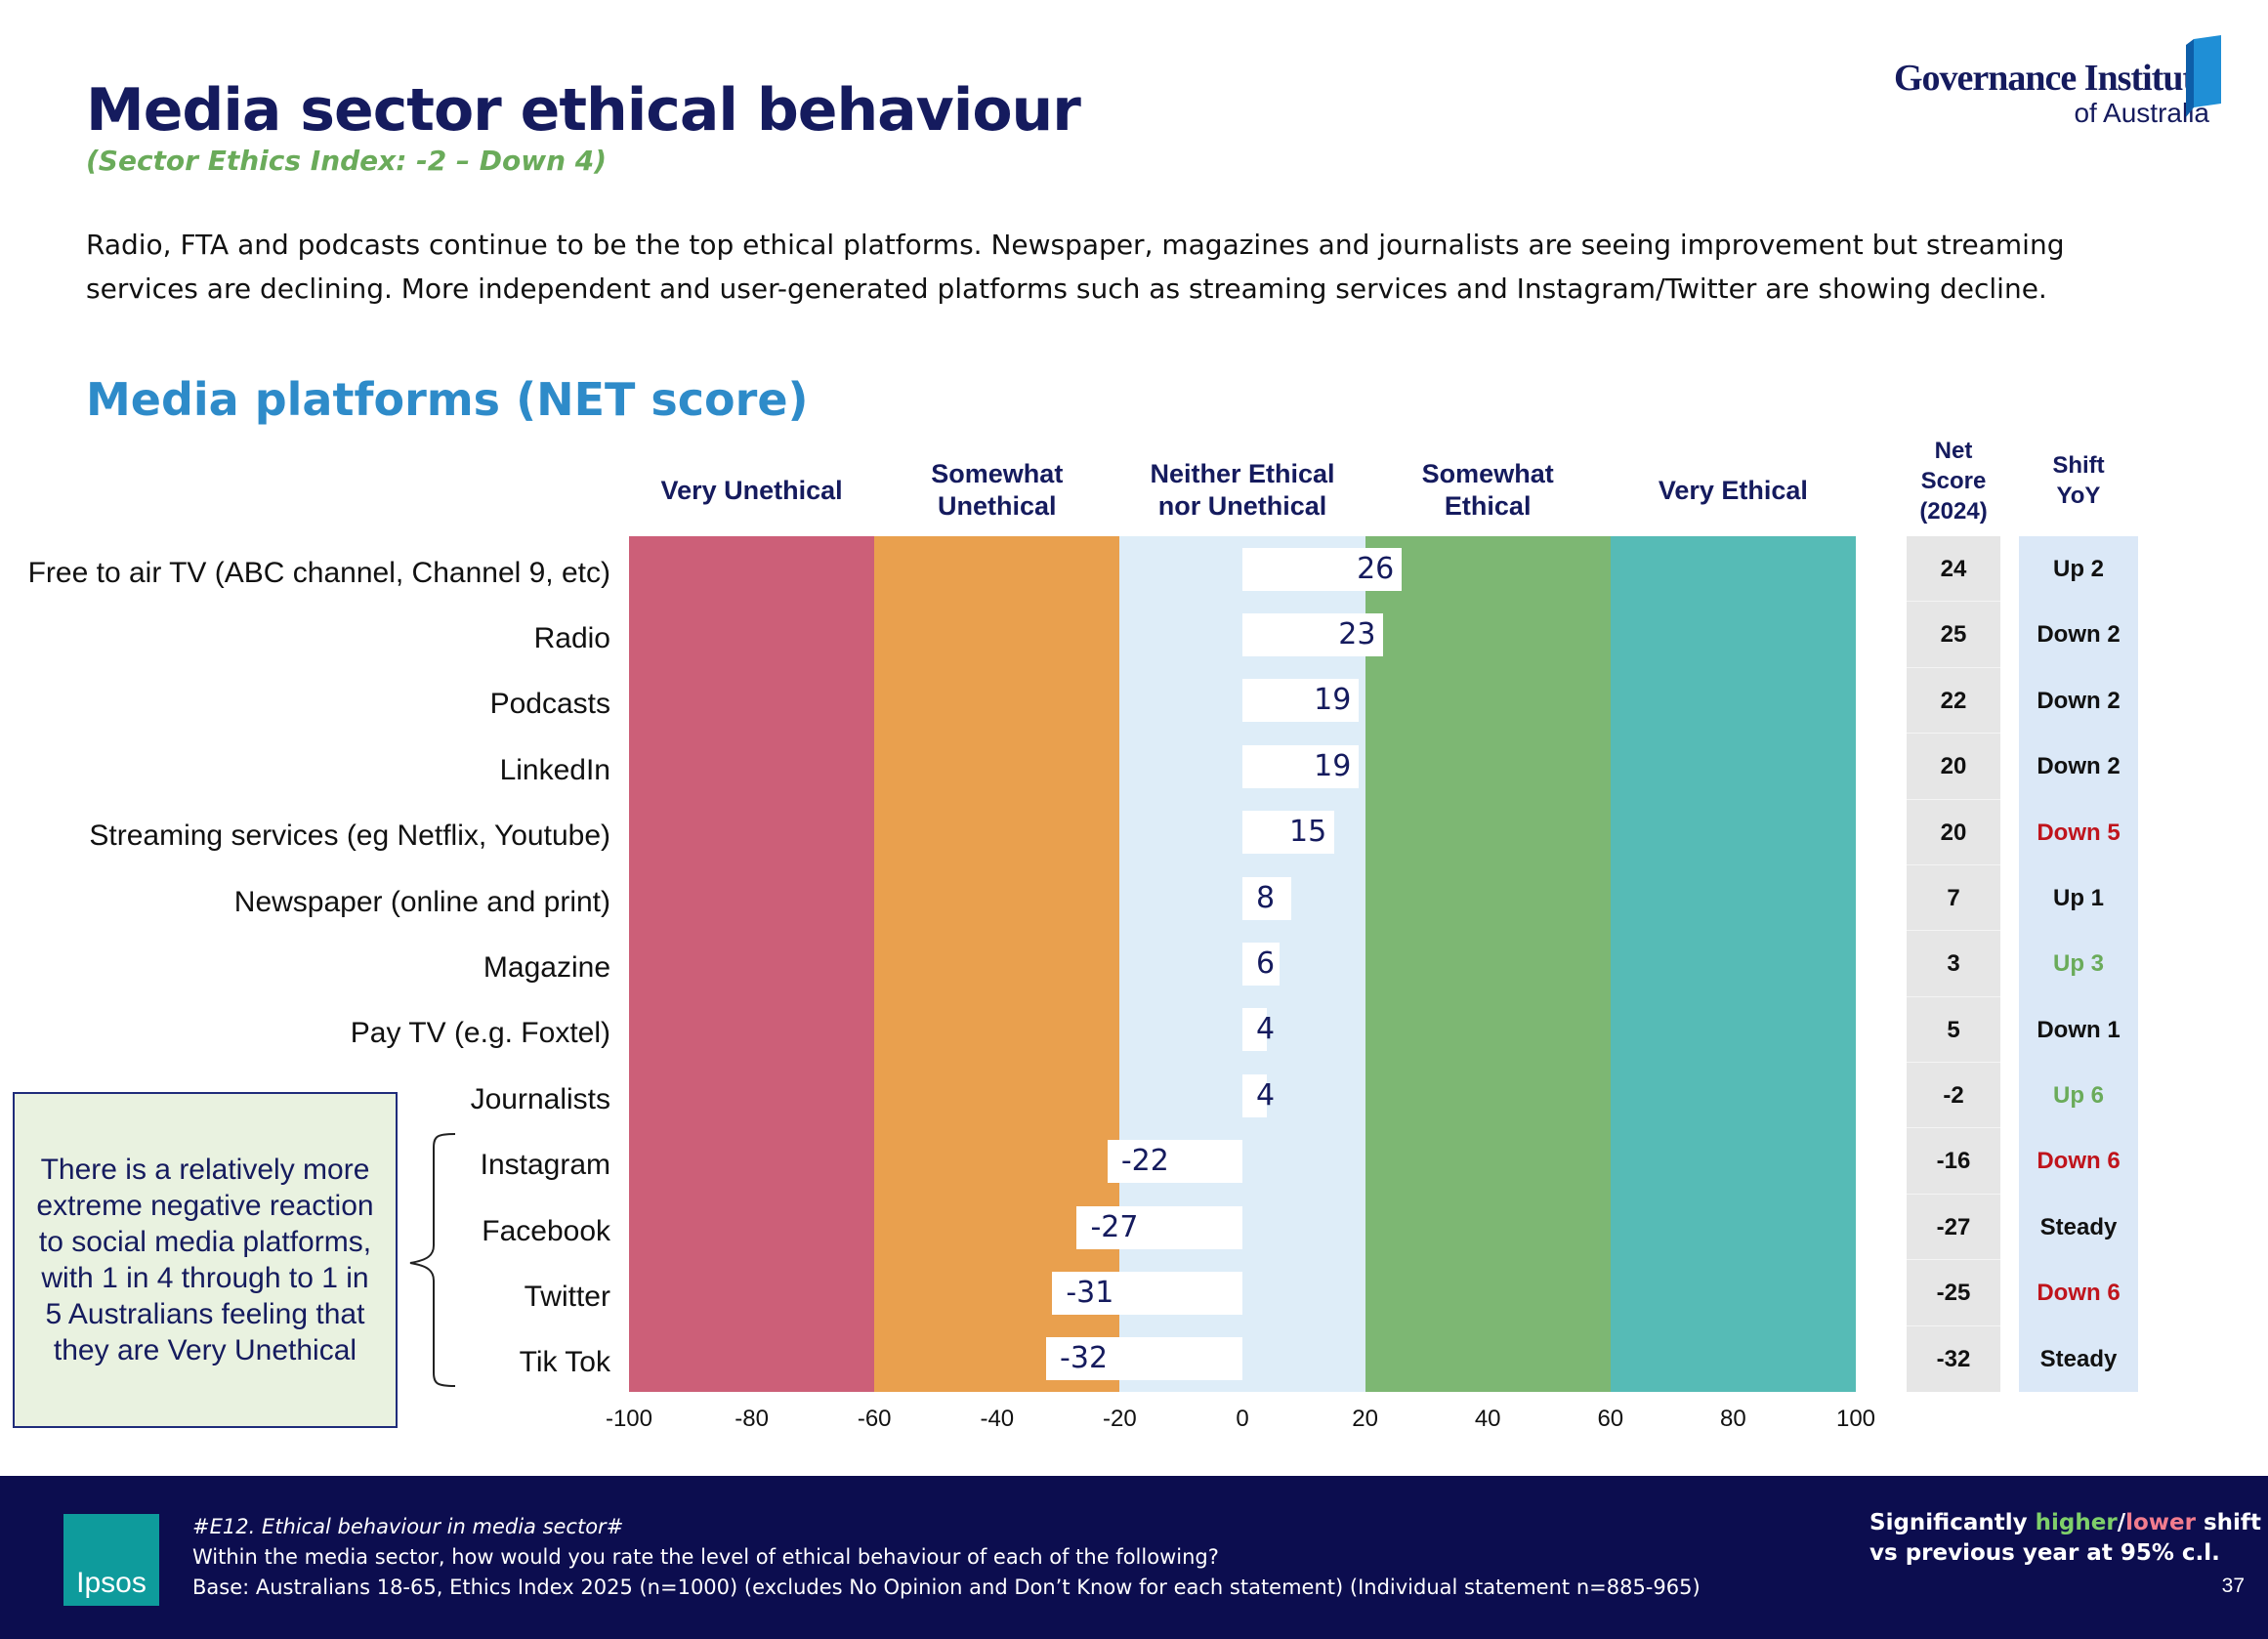 This screenshot has width=2268, height=1639. Describe the element at coordinates (2160, 1522) in the screenshot. I see `legend-lower: lower` at that location.